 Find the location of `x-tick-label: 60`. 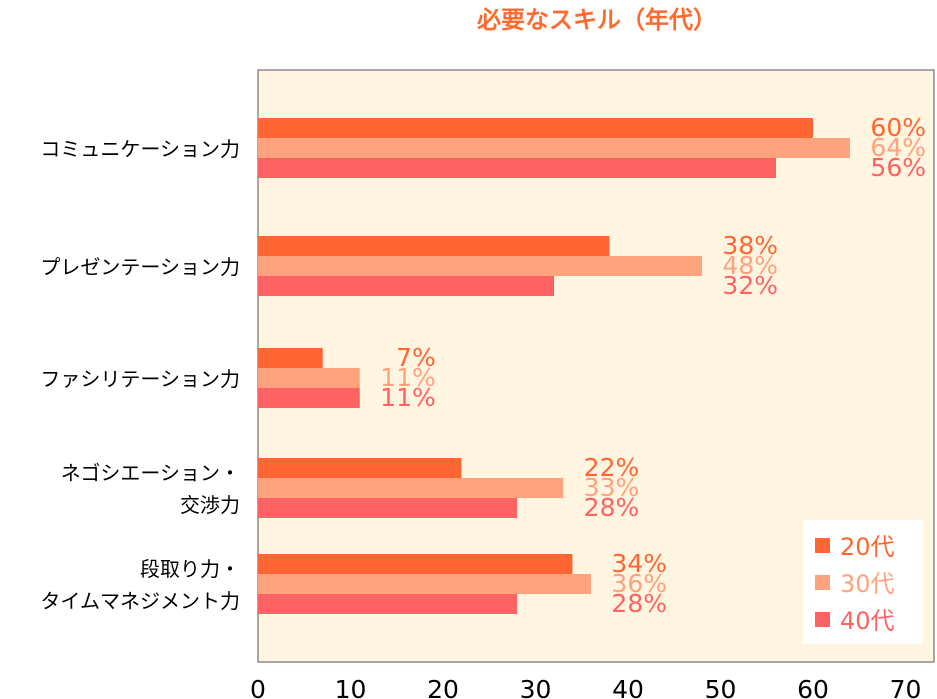

x-tick-label: 60 is located at coordinates (813, 687).